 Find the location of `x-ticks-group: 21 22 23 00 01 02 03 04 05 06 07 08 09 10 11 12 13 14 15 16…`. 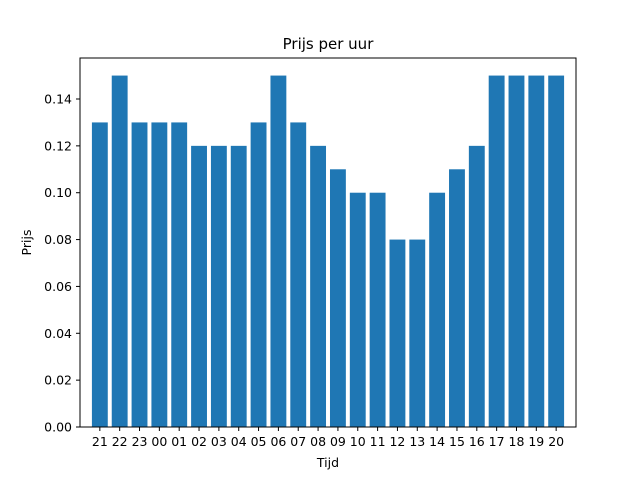

x-ticks-group: 21 22 23 00 01 02 03 04 05 06 07 08 09 10 11 12 13 14 15 16… is located at coordinates (328, 438).